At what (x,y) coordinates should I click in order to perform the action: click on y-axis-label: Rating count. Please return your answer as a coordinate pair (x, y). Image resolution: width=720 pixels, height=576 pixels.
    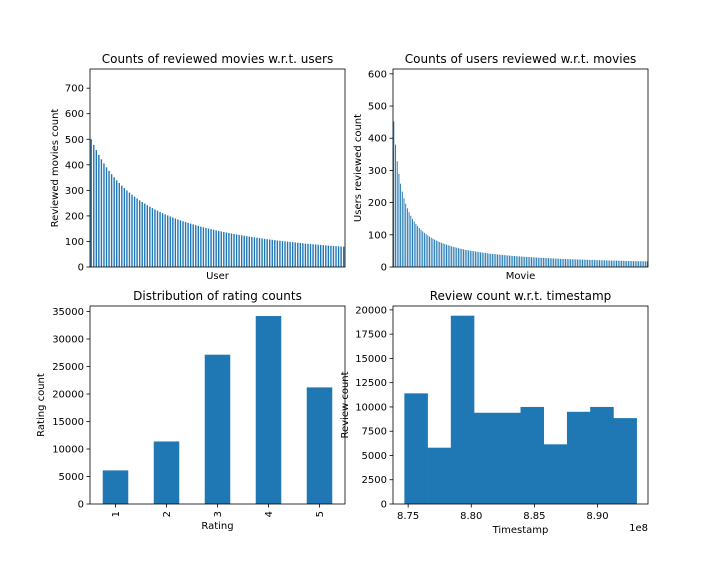
    Looking at the image, I should click on (41, 405).